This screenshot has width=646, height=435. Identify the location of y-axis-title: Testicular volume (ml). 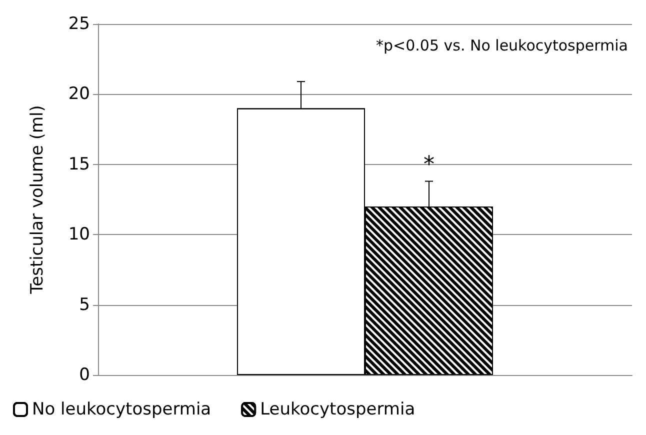
(38, 200).